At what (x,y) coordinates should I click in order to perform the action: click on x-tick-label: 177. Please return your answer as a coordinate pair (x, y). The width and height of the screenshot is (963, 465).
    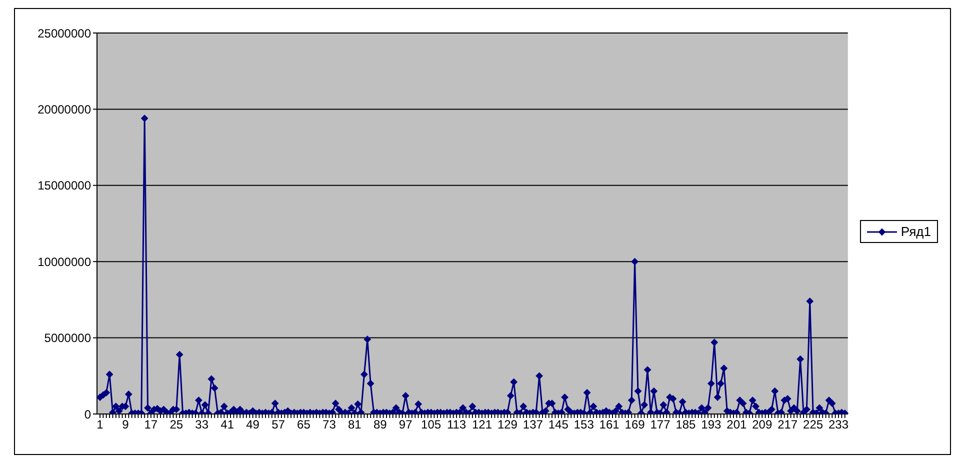
    Looking at the image, I should click on (660, 425).